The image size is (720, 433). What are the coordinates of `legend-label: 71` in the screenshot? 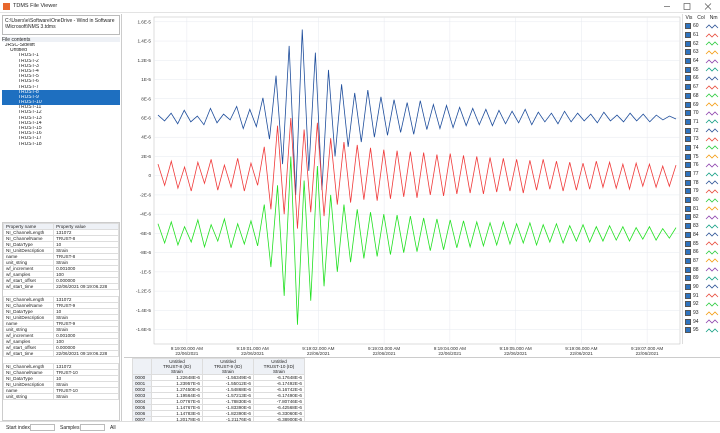 It's located at (696, 121).